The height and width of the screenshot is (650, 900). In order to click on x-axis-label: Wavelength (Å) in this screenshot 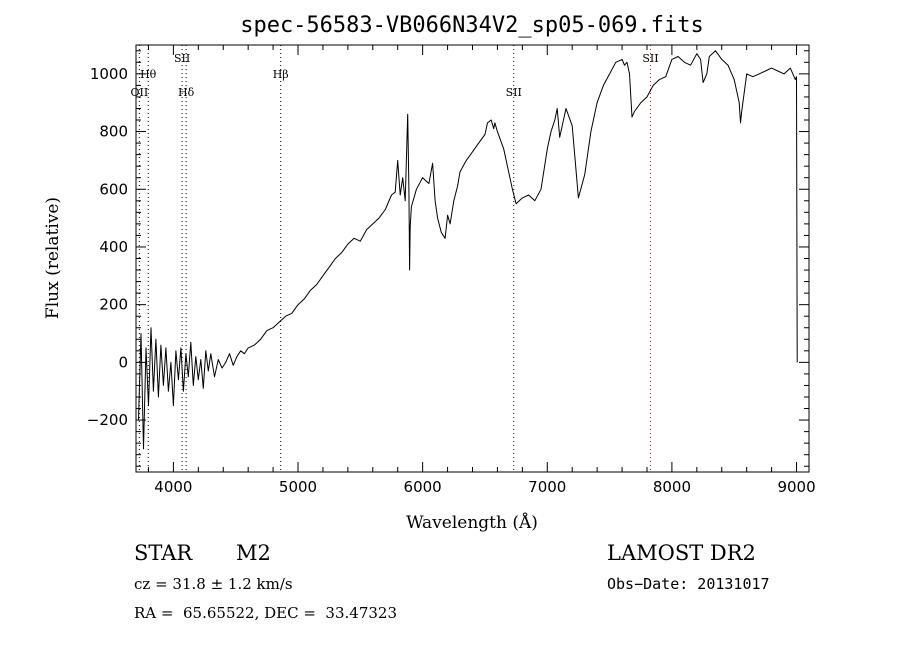, I will do `click(472, 522)`.